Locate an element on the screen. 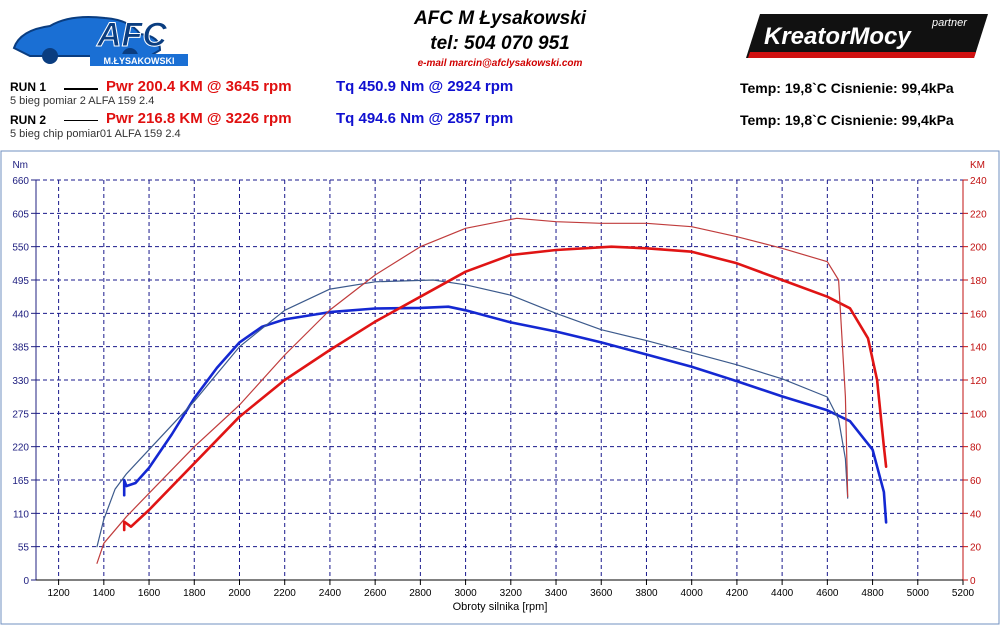 The image size is (1000, 625). x-tick-label: 3200 is located at coordinates (511, 593).